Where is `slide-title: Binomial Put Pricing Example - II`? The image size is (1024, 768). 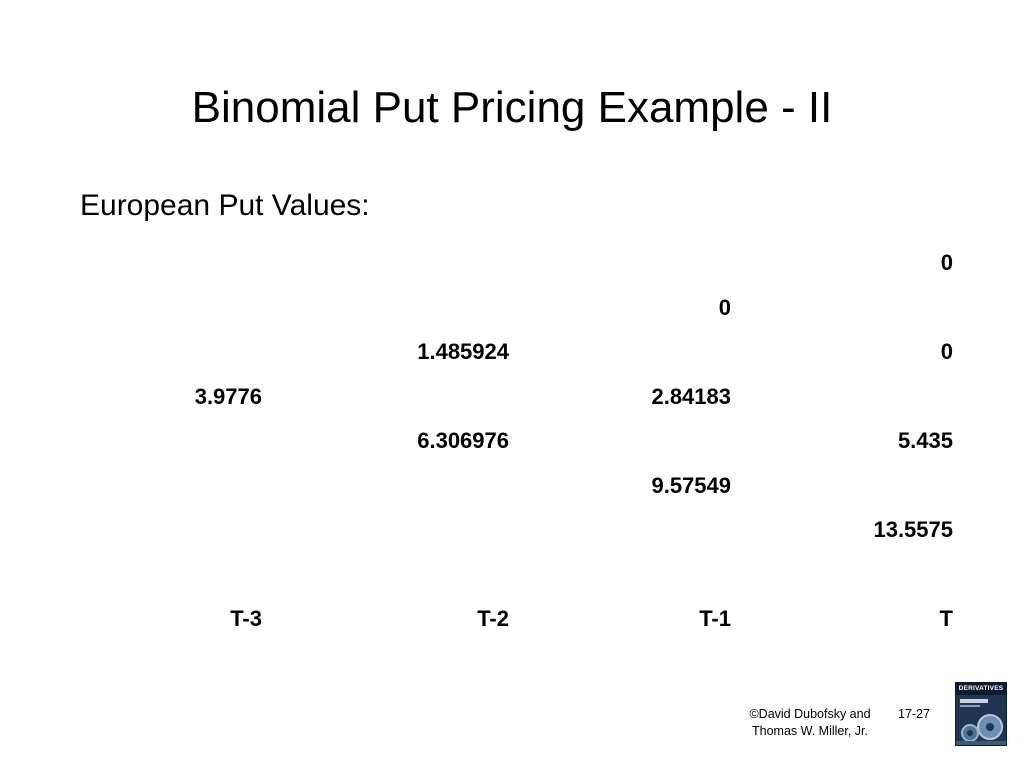
slide-title: Binomial Put Pricing Example - II is located at coordinates (512, 107).